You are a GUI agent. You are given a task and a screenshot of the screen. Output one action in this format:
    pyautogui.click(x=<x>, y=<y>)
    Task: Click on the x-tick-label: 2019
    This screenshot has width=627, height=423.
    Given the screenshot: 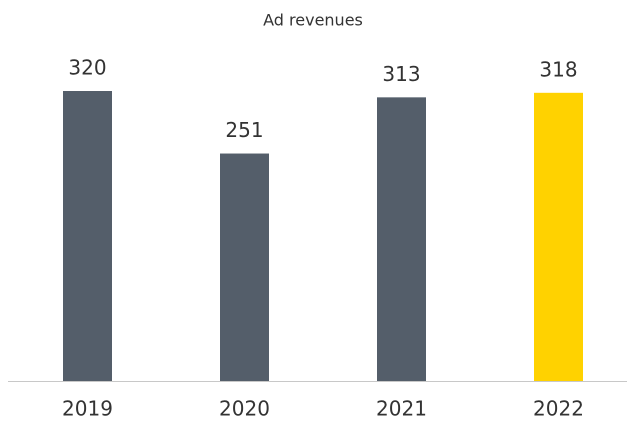 What is the action you would take?
    pyautogui.click(x=87, y=409)
    